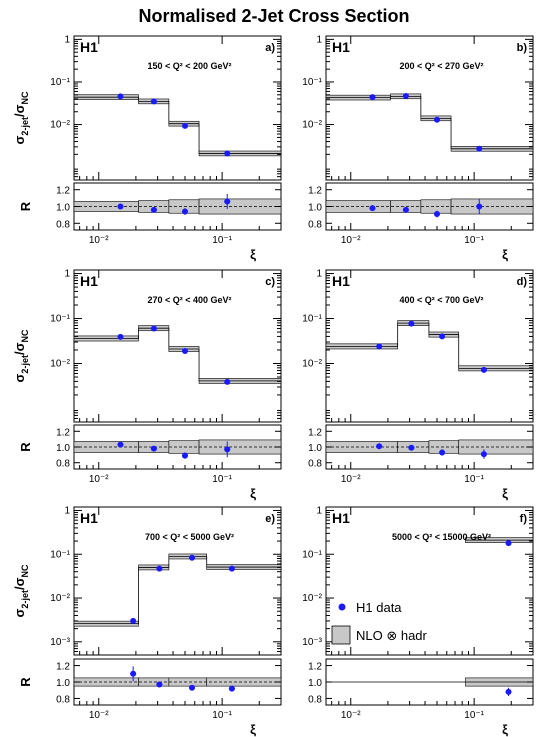  Describe the element at coordinates (351, 715) in the screenshot. I see `x-tick-label: 10⁻²` at that location.